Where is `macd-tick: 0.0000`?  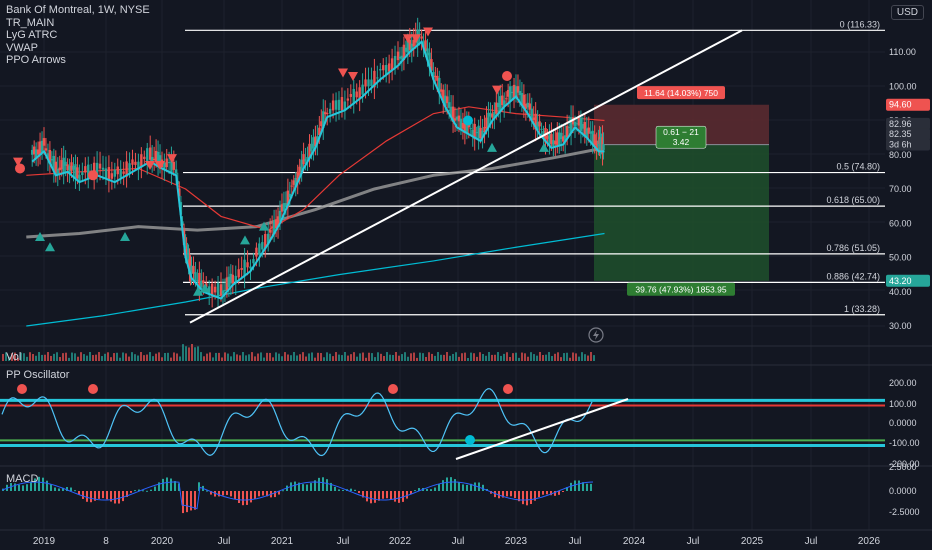 macd-tick: 0.0000 is located at coordinates (903, 491).